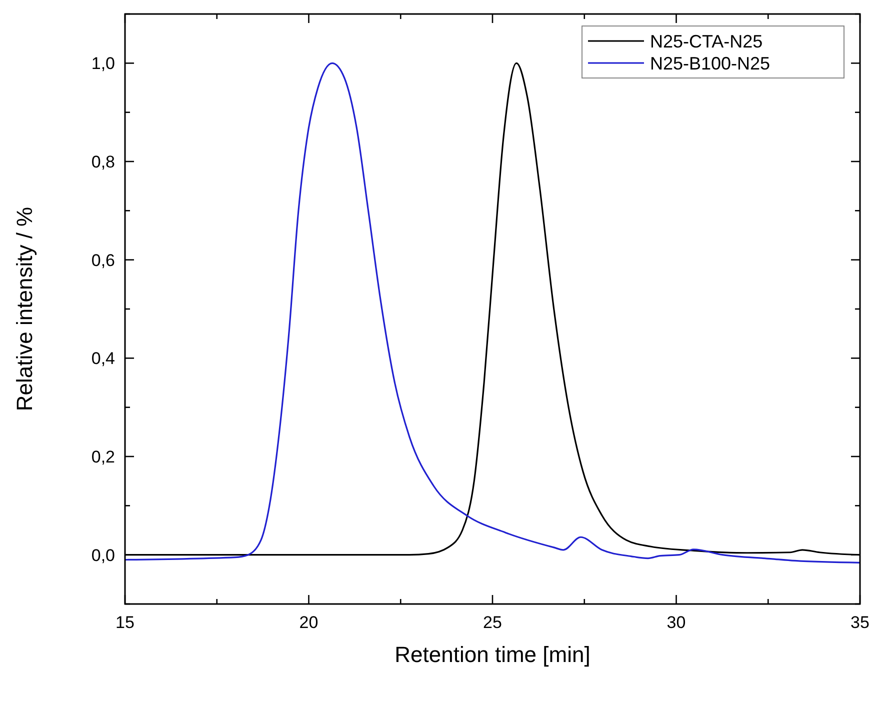 This screenshot has width=889, height=702. What do you see at coordinates (24, 309) in the screenshot?
I see `y-axis-title: Relative intensity / %` at bounding box center [24, 309].